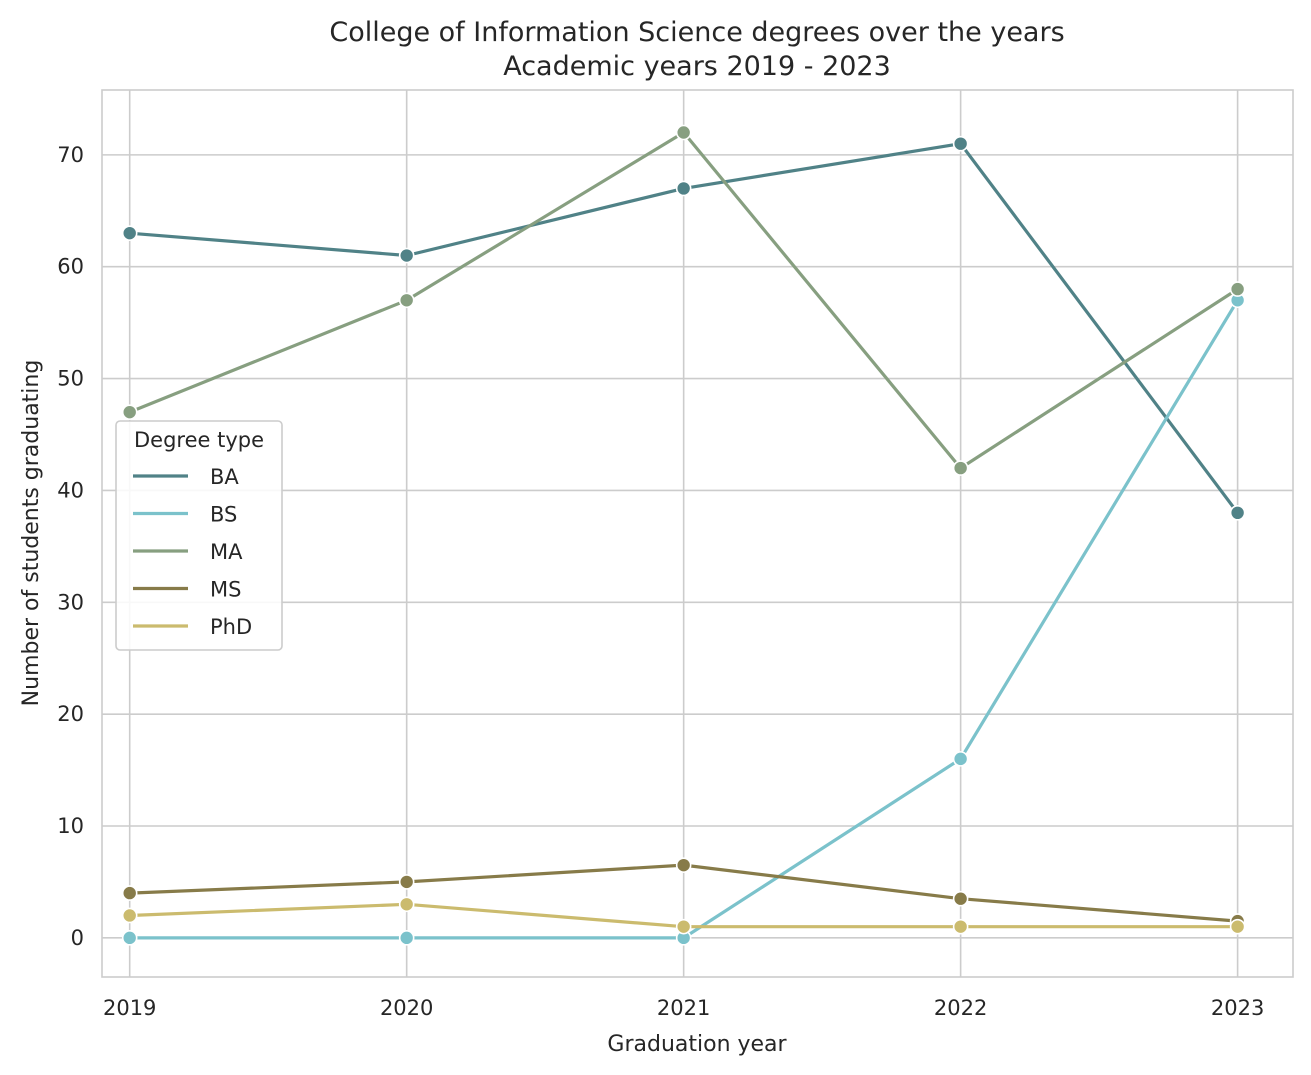  What do you see at coordinates (70, 379) in the screenshot?
I see `y-tick-label: 50` at bounding box center [70, 379].